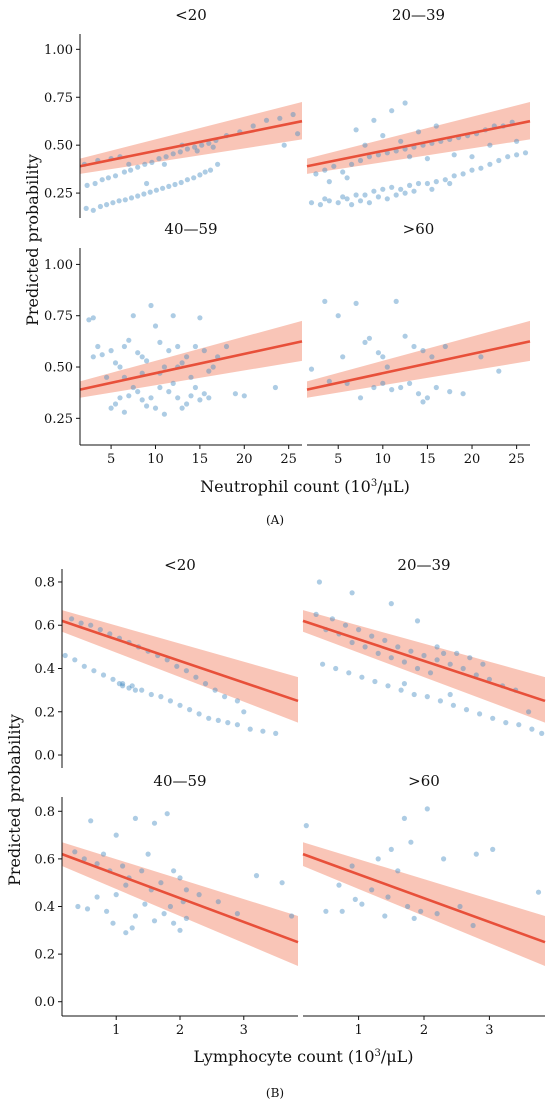  What do you see at coordinates (358, 1030) in the screenshot?
I see `x-tick-label: 1` at bounding box center [358, 1030].